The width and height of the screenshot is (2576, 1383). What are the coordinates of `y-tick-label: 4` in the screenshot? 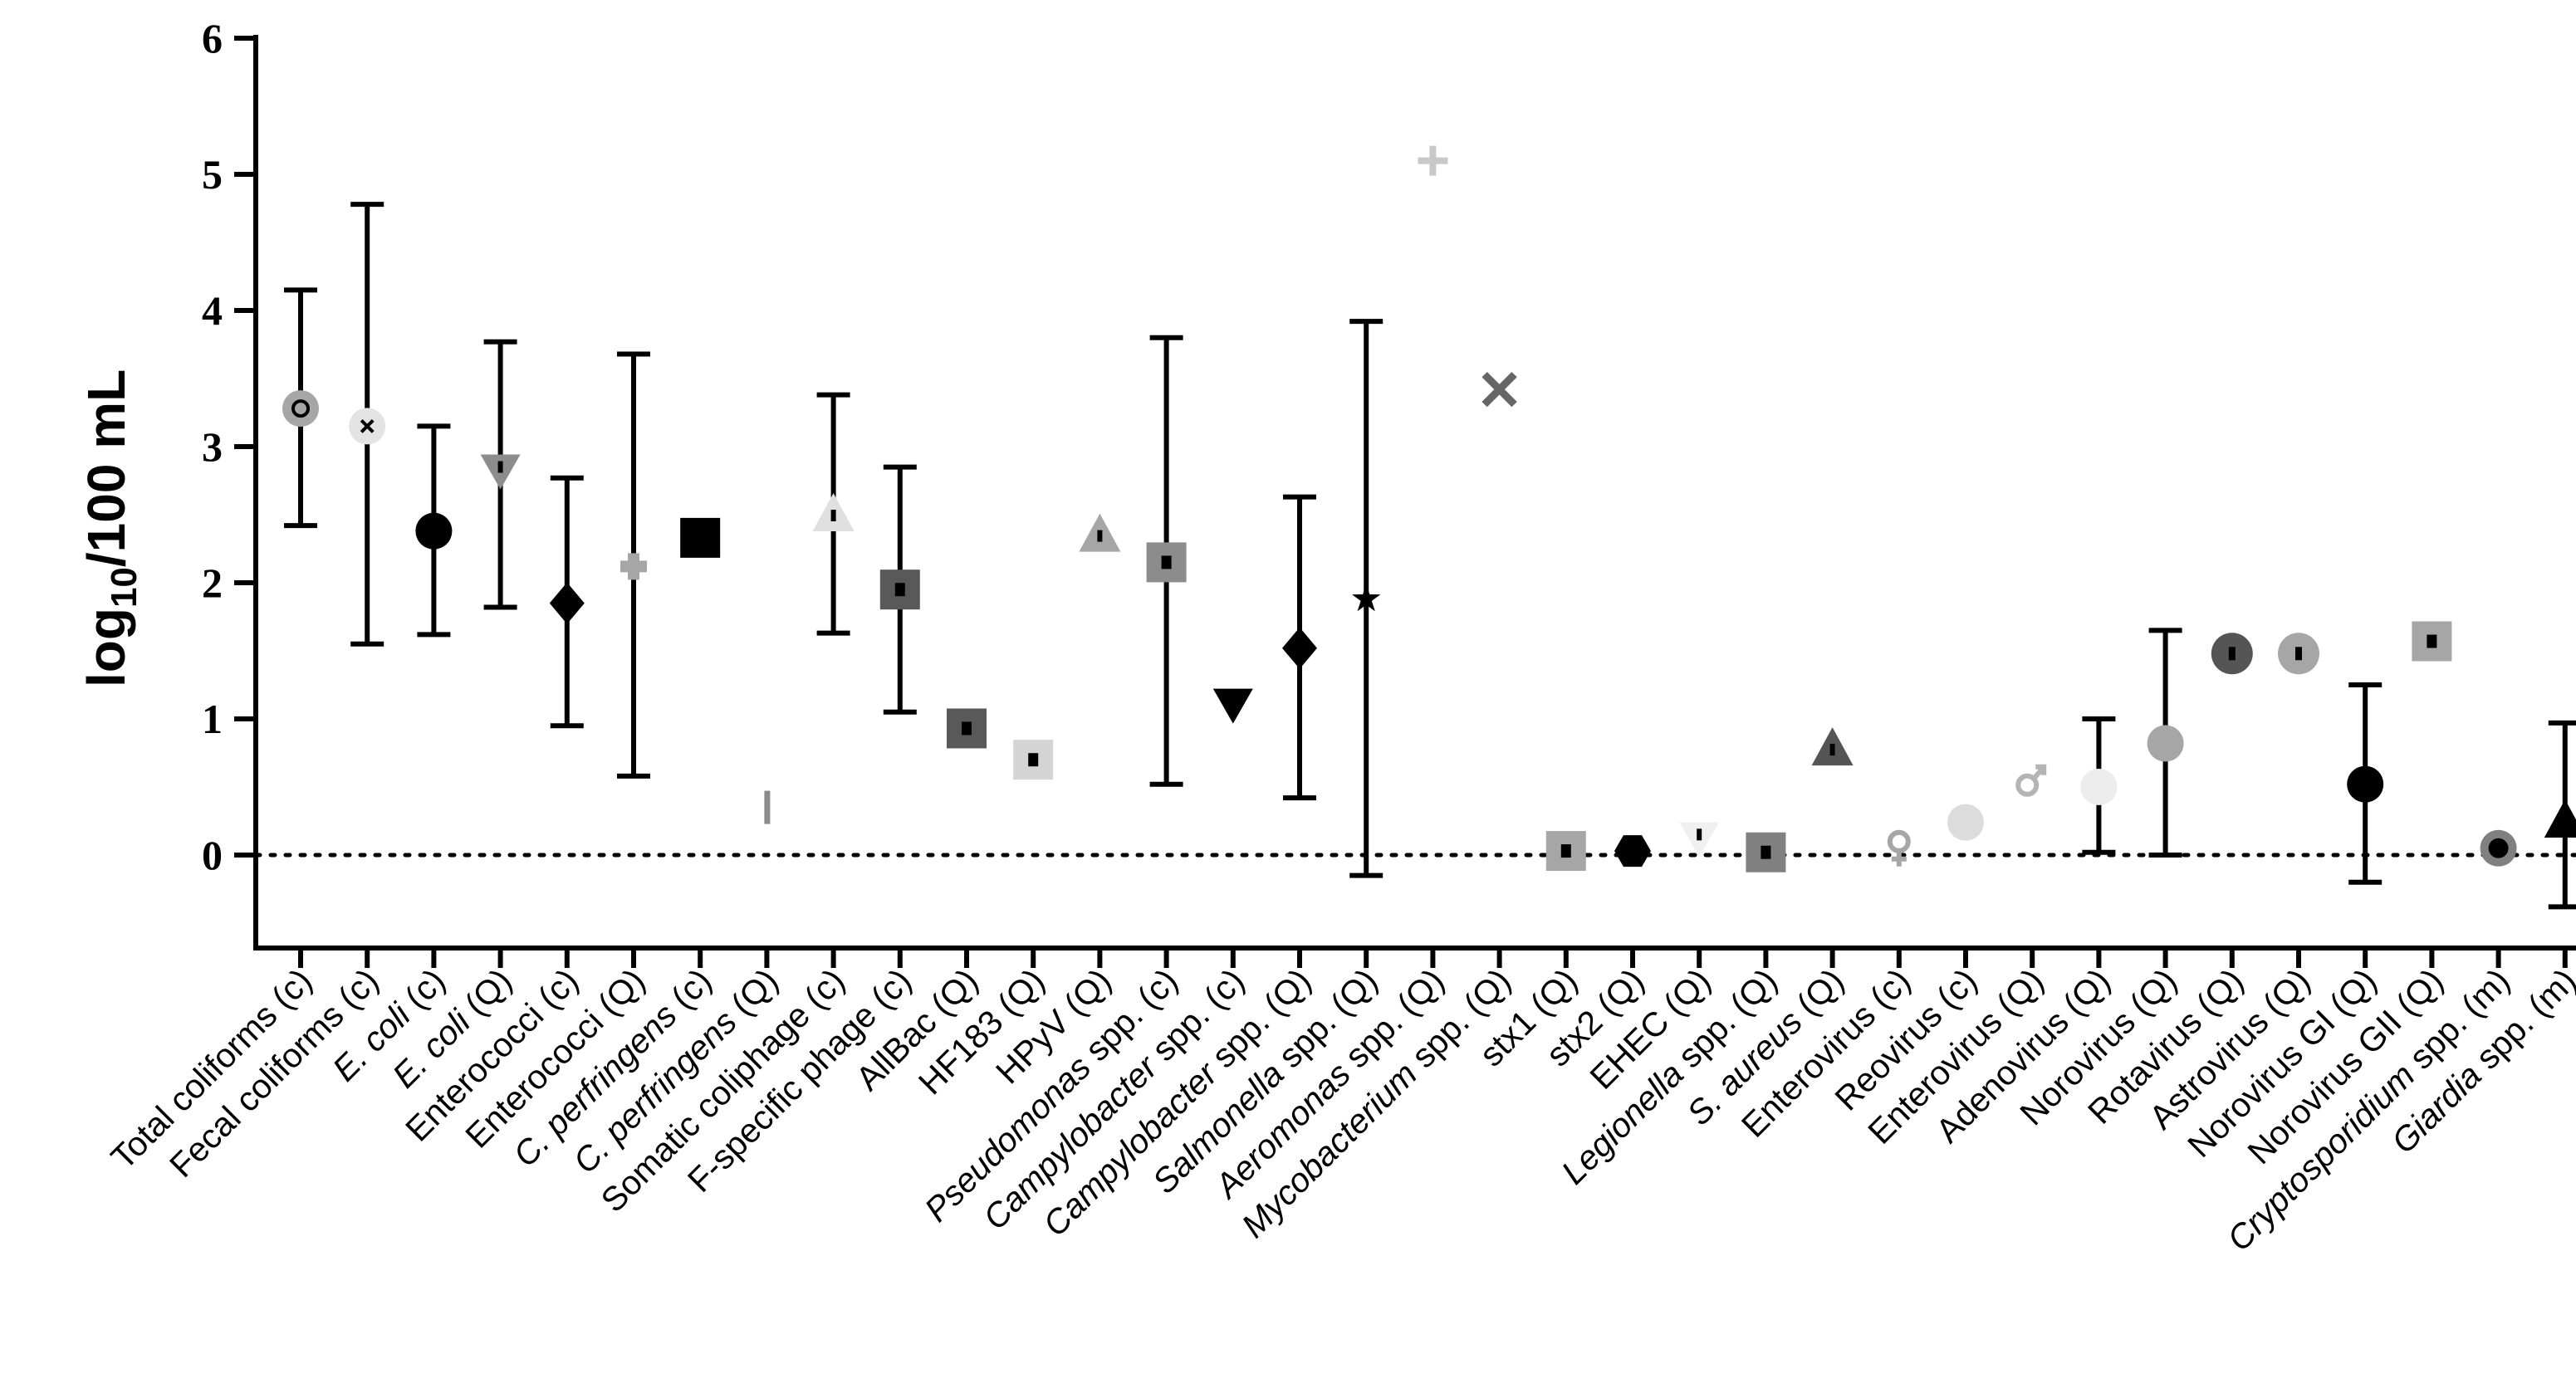 It's located at (213, 310).